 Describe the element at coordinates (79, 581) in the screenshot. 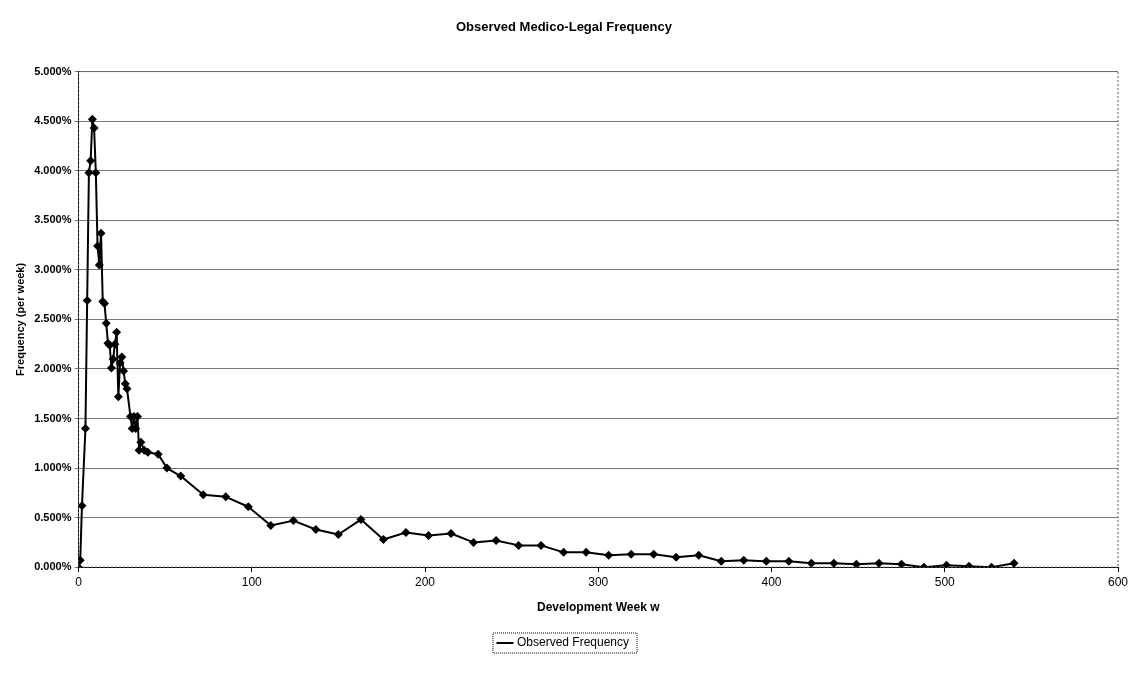

I see `x-tick-label: 0` at that location.